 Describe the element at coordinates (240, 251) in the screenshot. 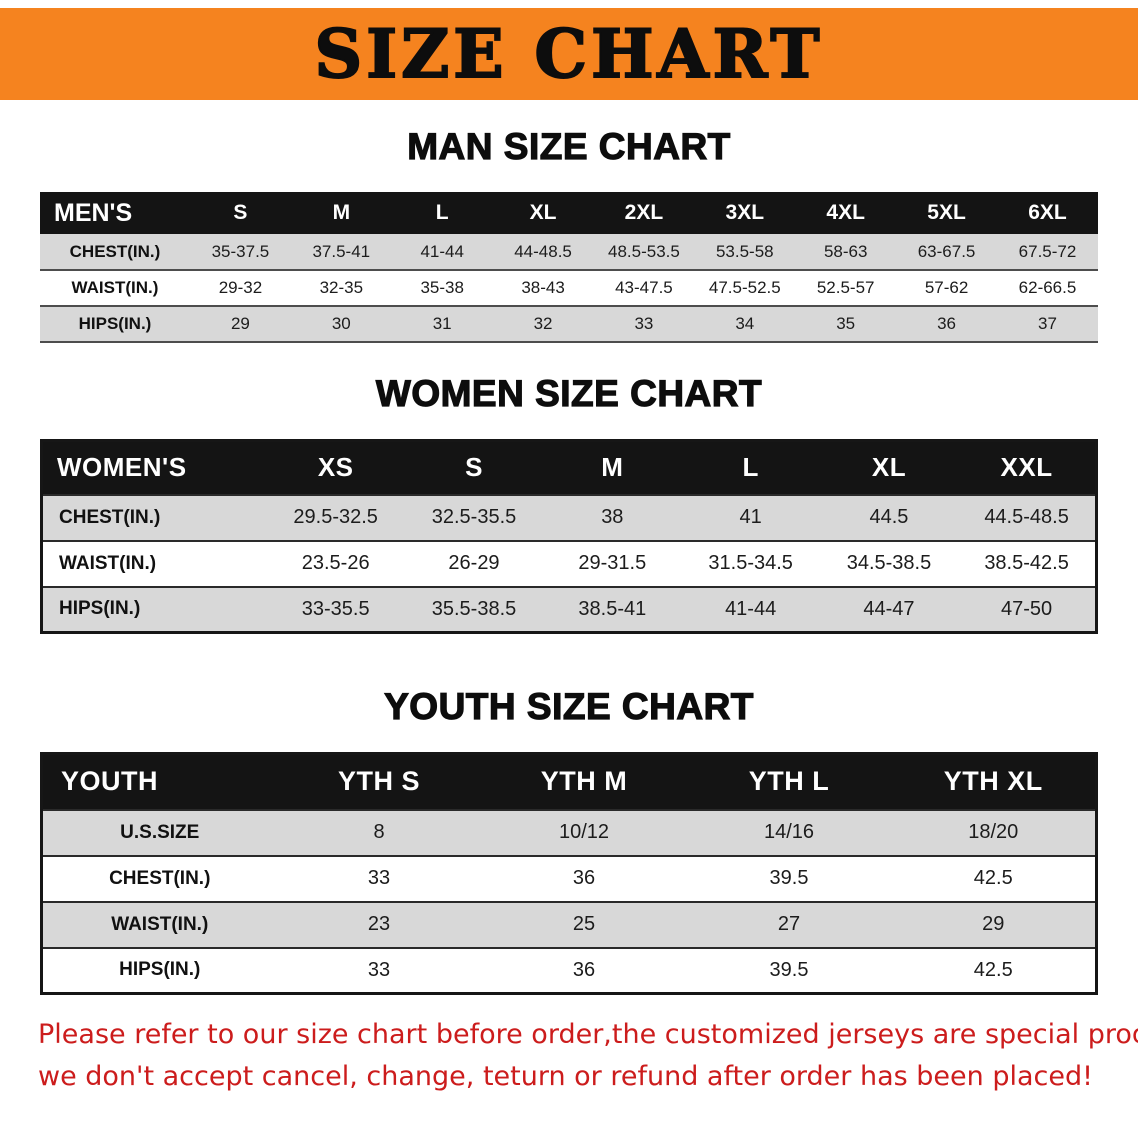

I see `size-value-cell: 35-37.5` at that location.